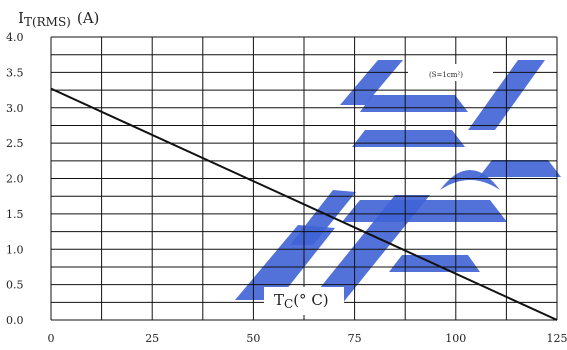  I want to click on y-label-main: I, so click(21, 18).